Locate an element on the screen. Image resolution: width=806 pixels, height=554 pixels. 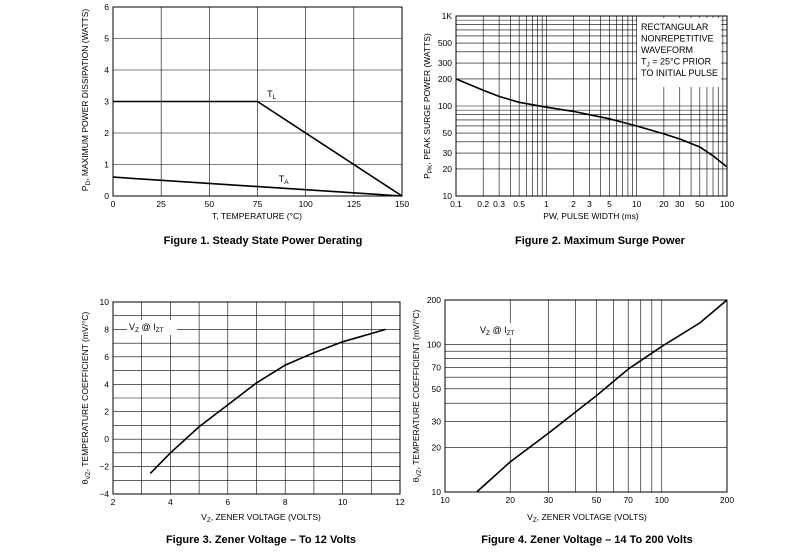
x-tick-label: 70 is located at coordinates (628, 500).